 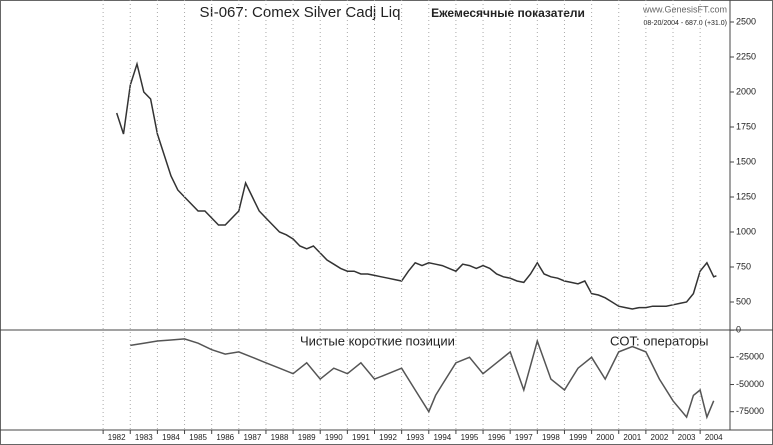 I want to click on x-tick-label: 1985, so click(x=198, y=437).